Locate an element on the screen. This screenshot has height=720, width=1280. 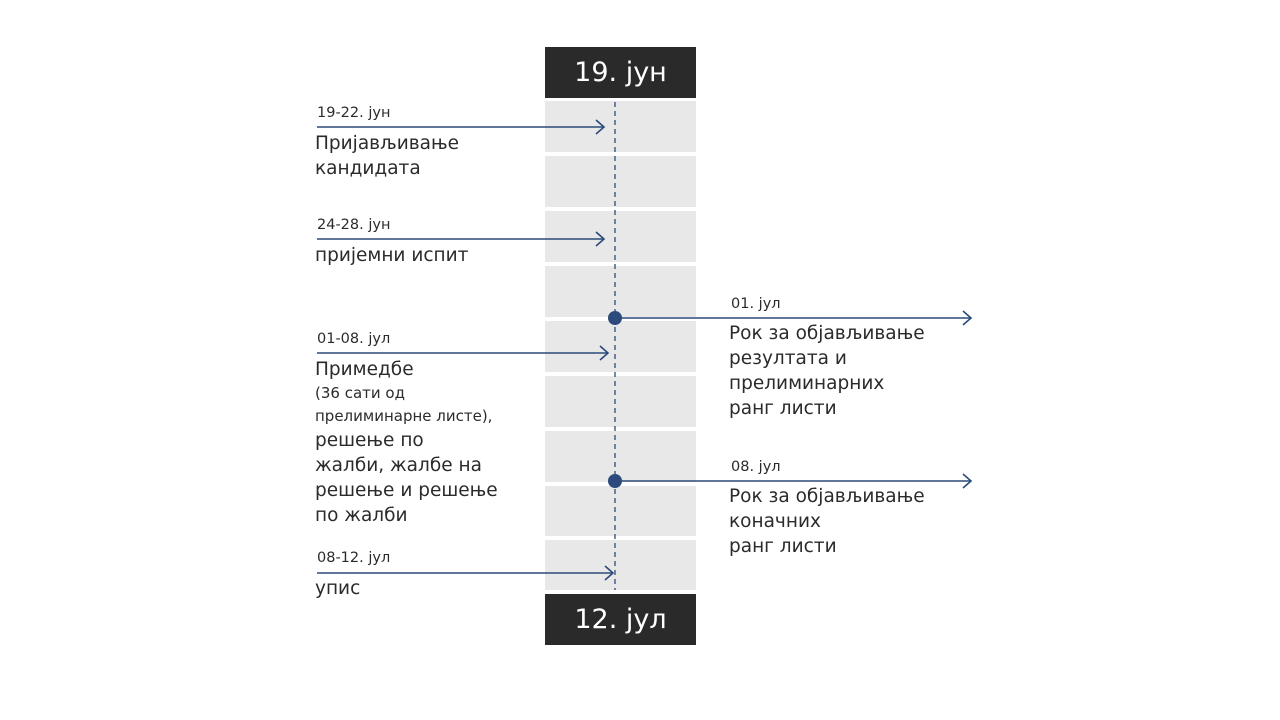
event-line: по жалби is located at coordinates (361, 515).